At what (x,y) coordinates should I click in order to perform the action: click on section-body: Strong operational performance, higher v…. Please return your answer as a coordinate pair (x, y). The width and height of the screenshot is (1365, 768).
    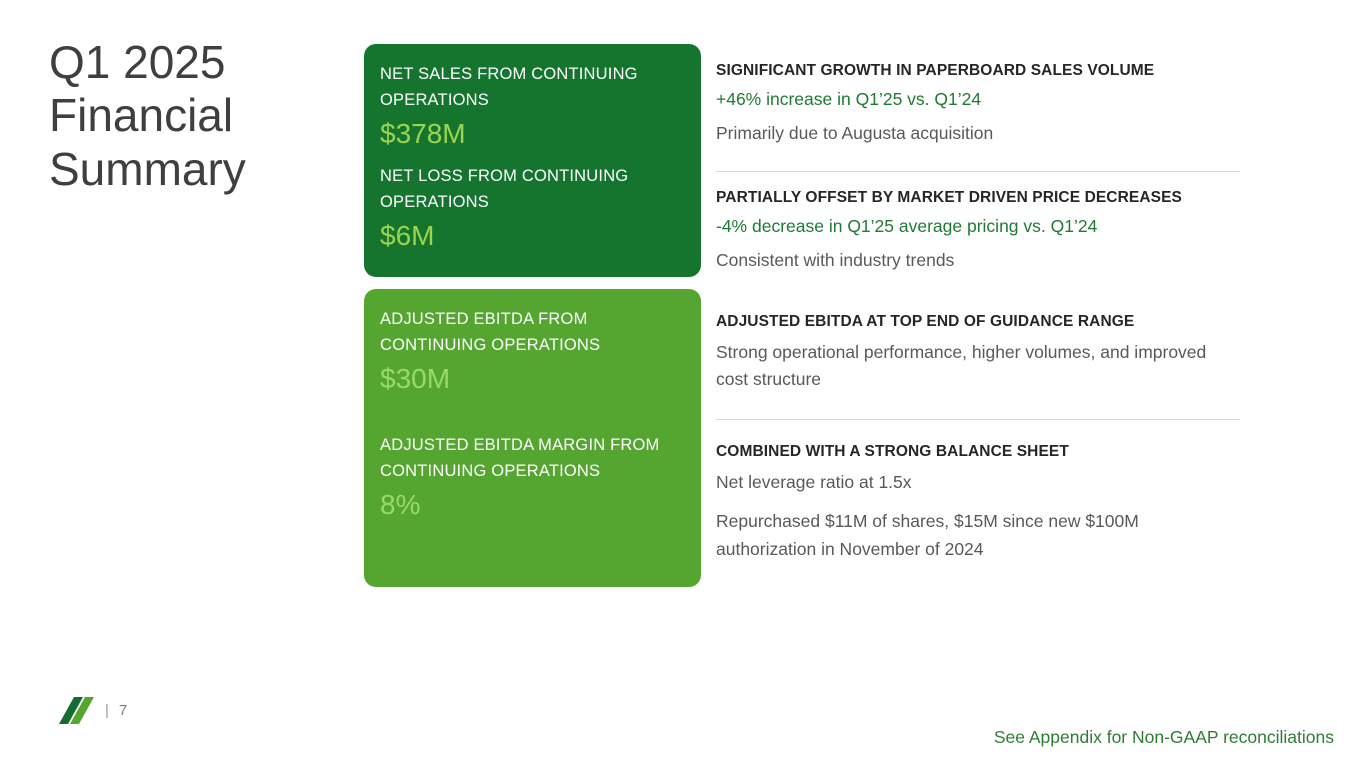
    Looking at the image, I should click on (961, 366).